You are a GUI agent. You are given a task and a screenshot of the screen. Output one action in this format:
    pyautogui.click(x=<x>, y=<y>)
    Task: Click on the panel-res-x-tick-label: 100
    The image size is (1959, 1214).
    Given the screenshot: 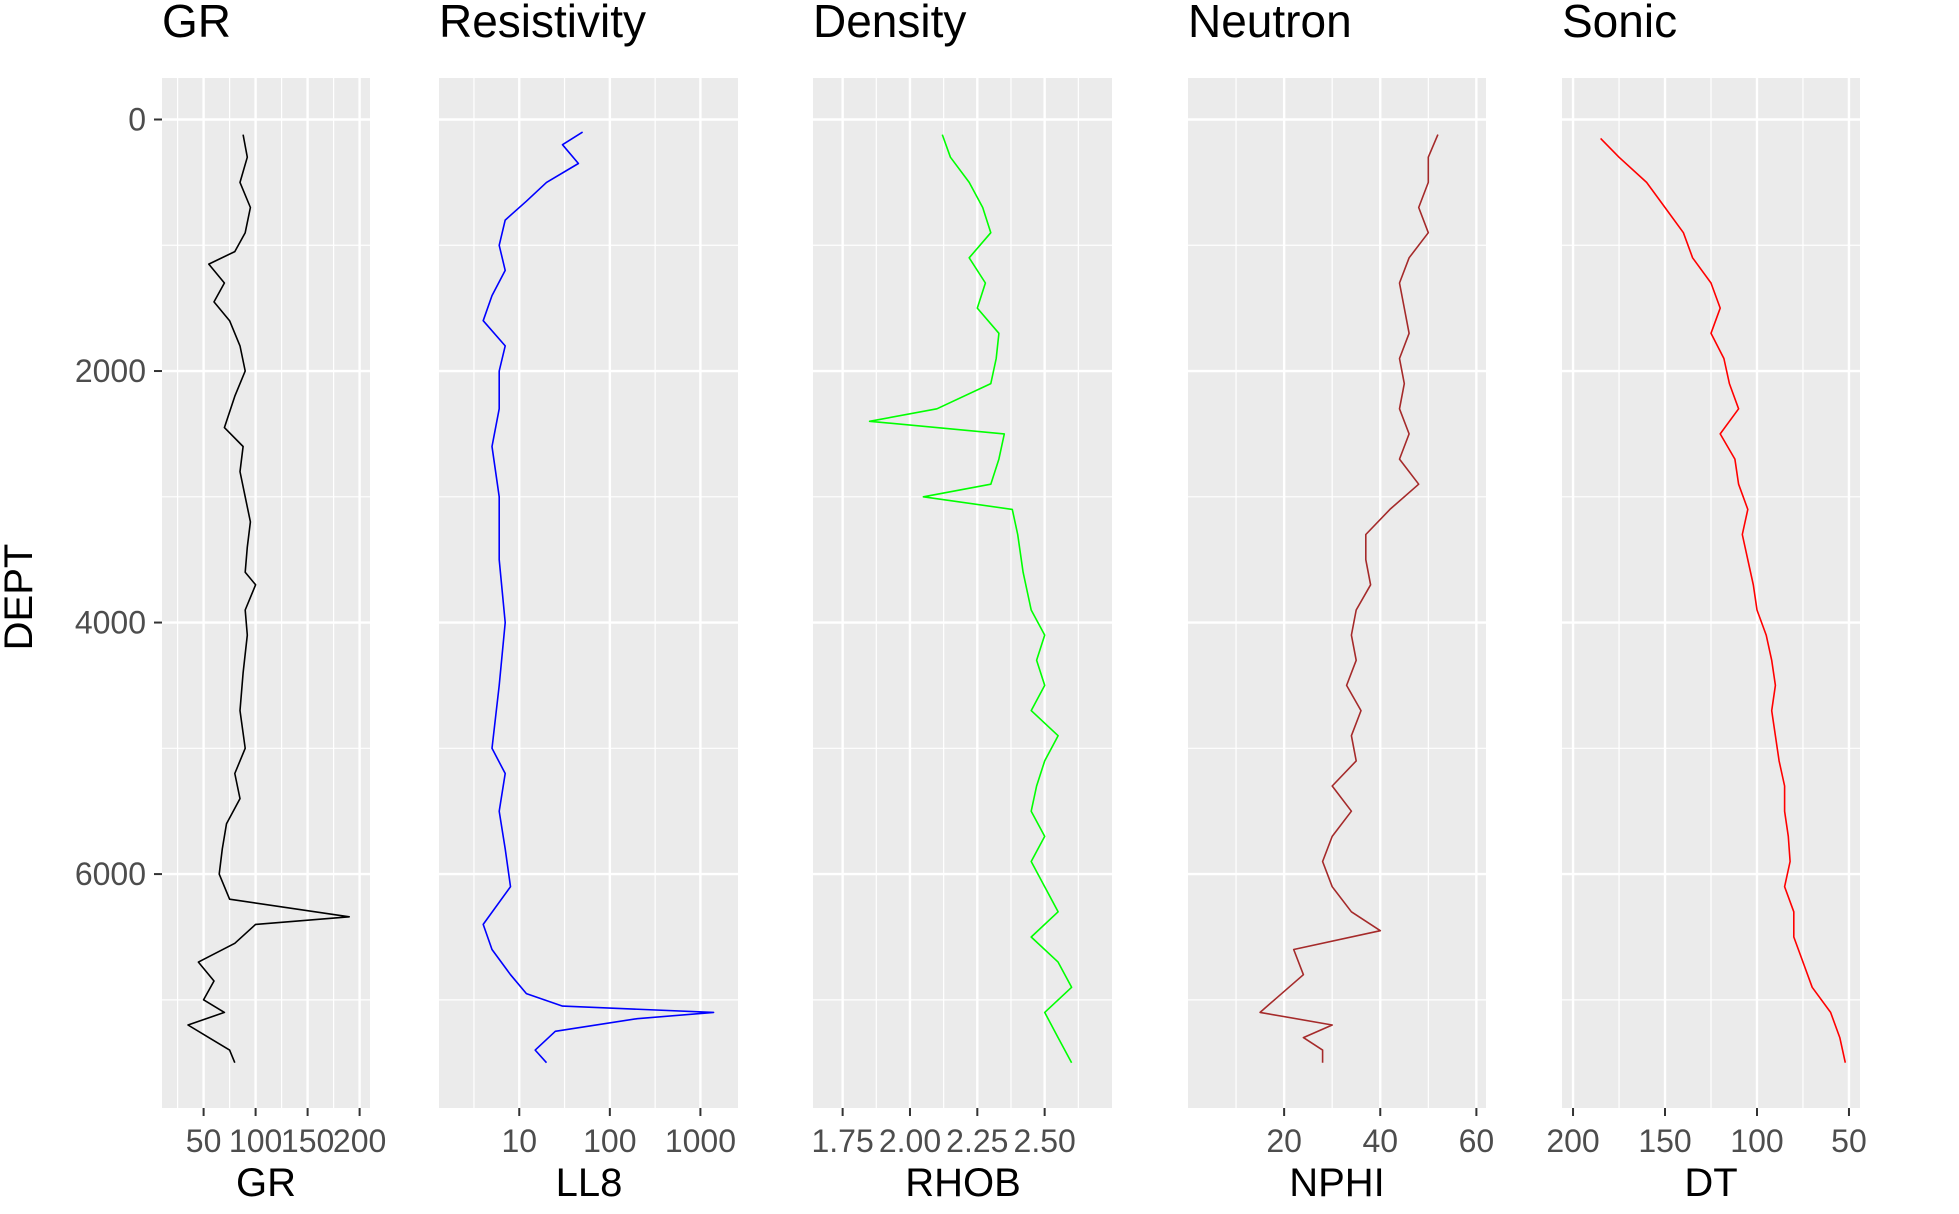 What is the action you would take?
    pyautogui.click(x=609, y=1141)
    